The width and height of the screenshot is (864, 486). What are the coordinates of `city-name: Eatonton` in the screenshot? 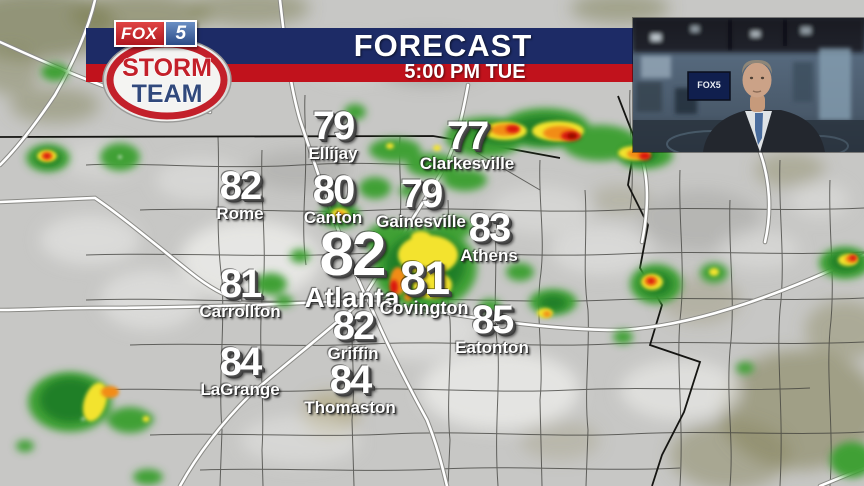 It's located at (492, 347).